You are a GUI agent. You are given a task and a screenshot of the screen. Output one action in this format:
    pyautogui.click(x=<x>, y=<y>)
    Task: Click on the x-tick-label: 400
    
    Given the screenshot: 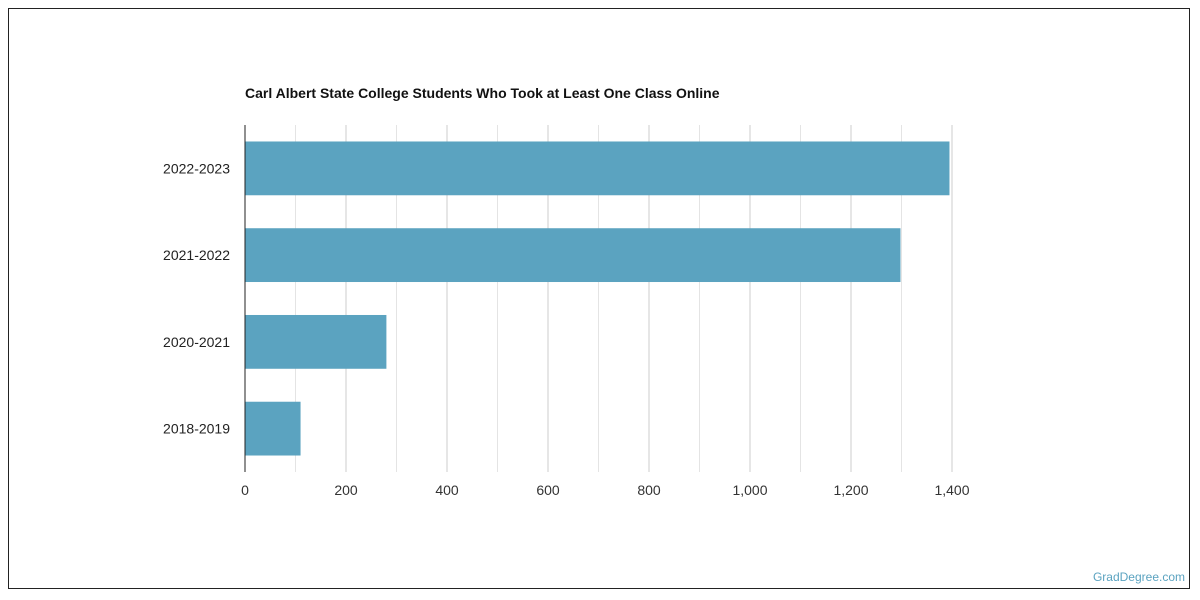 What is the action you would take?
    pyautogui.click(x=447, y=490)
    